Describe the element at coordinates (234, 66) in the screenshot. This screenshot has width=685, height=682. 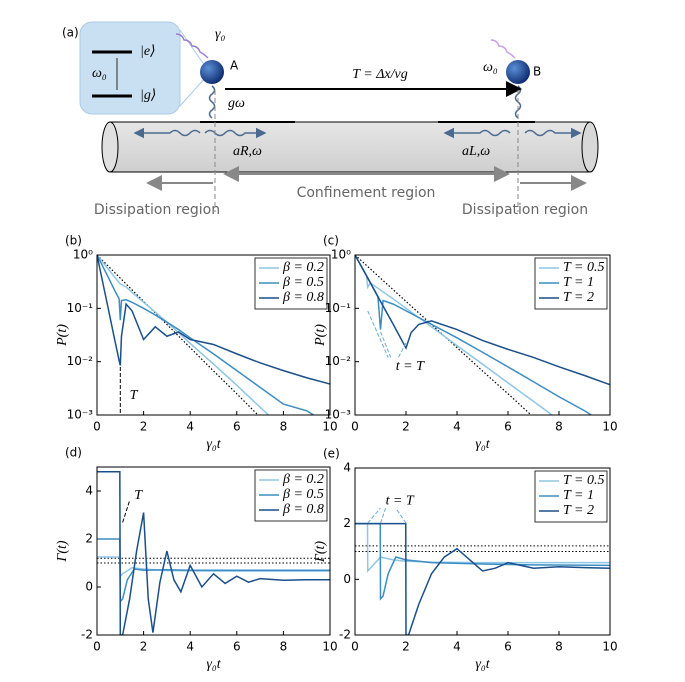
I see `atom-a-label: A` at that location.